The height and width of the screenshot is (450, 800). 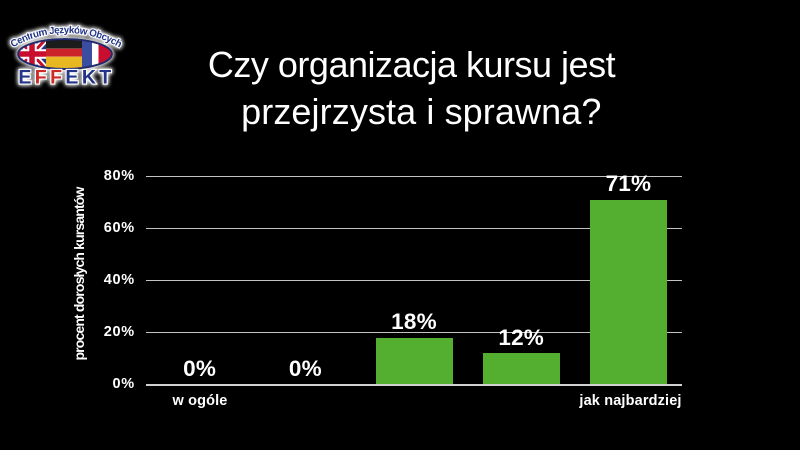 What do you see at coordinates (66, 78) in the screenshot?
I see `svg-text: EFFEKT` at bounding box center [66, 78].